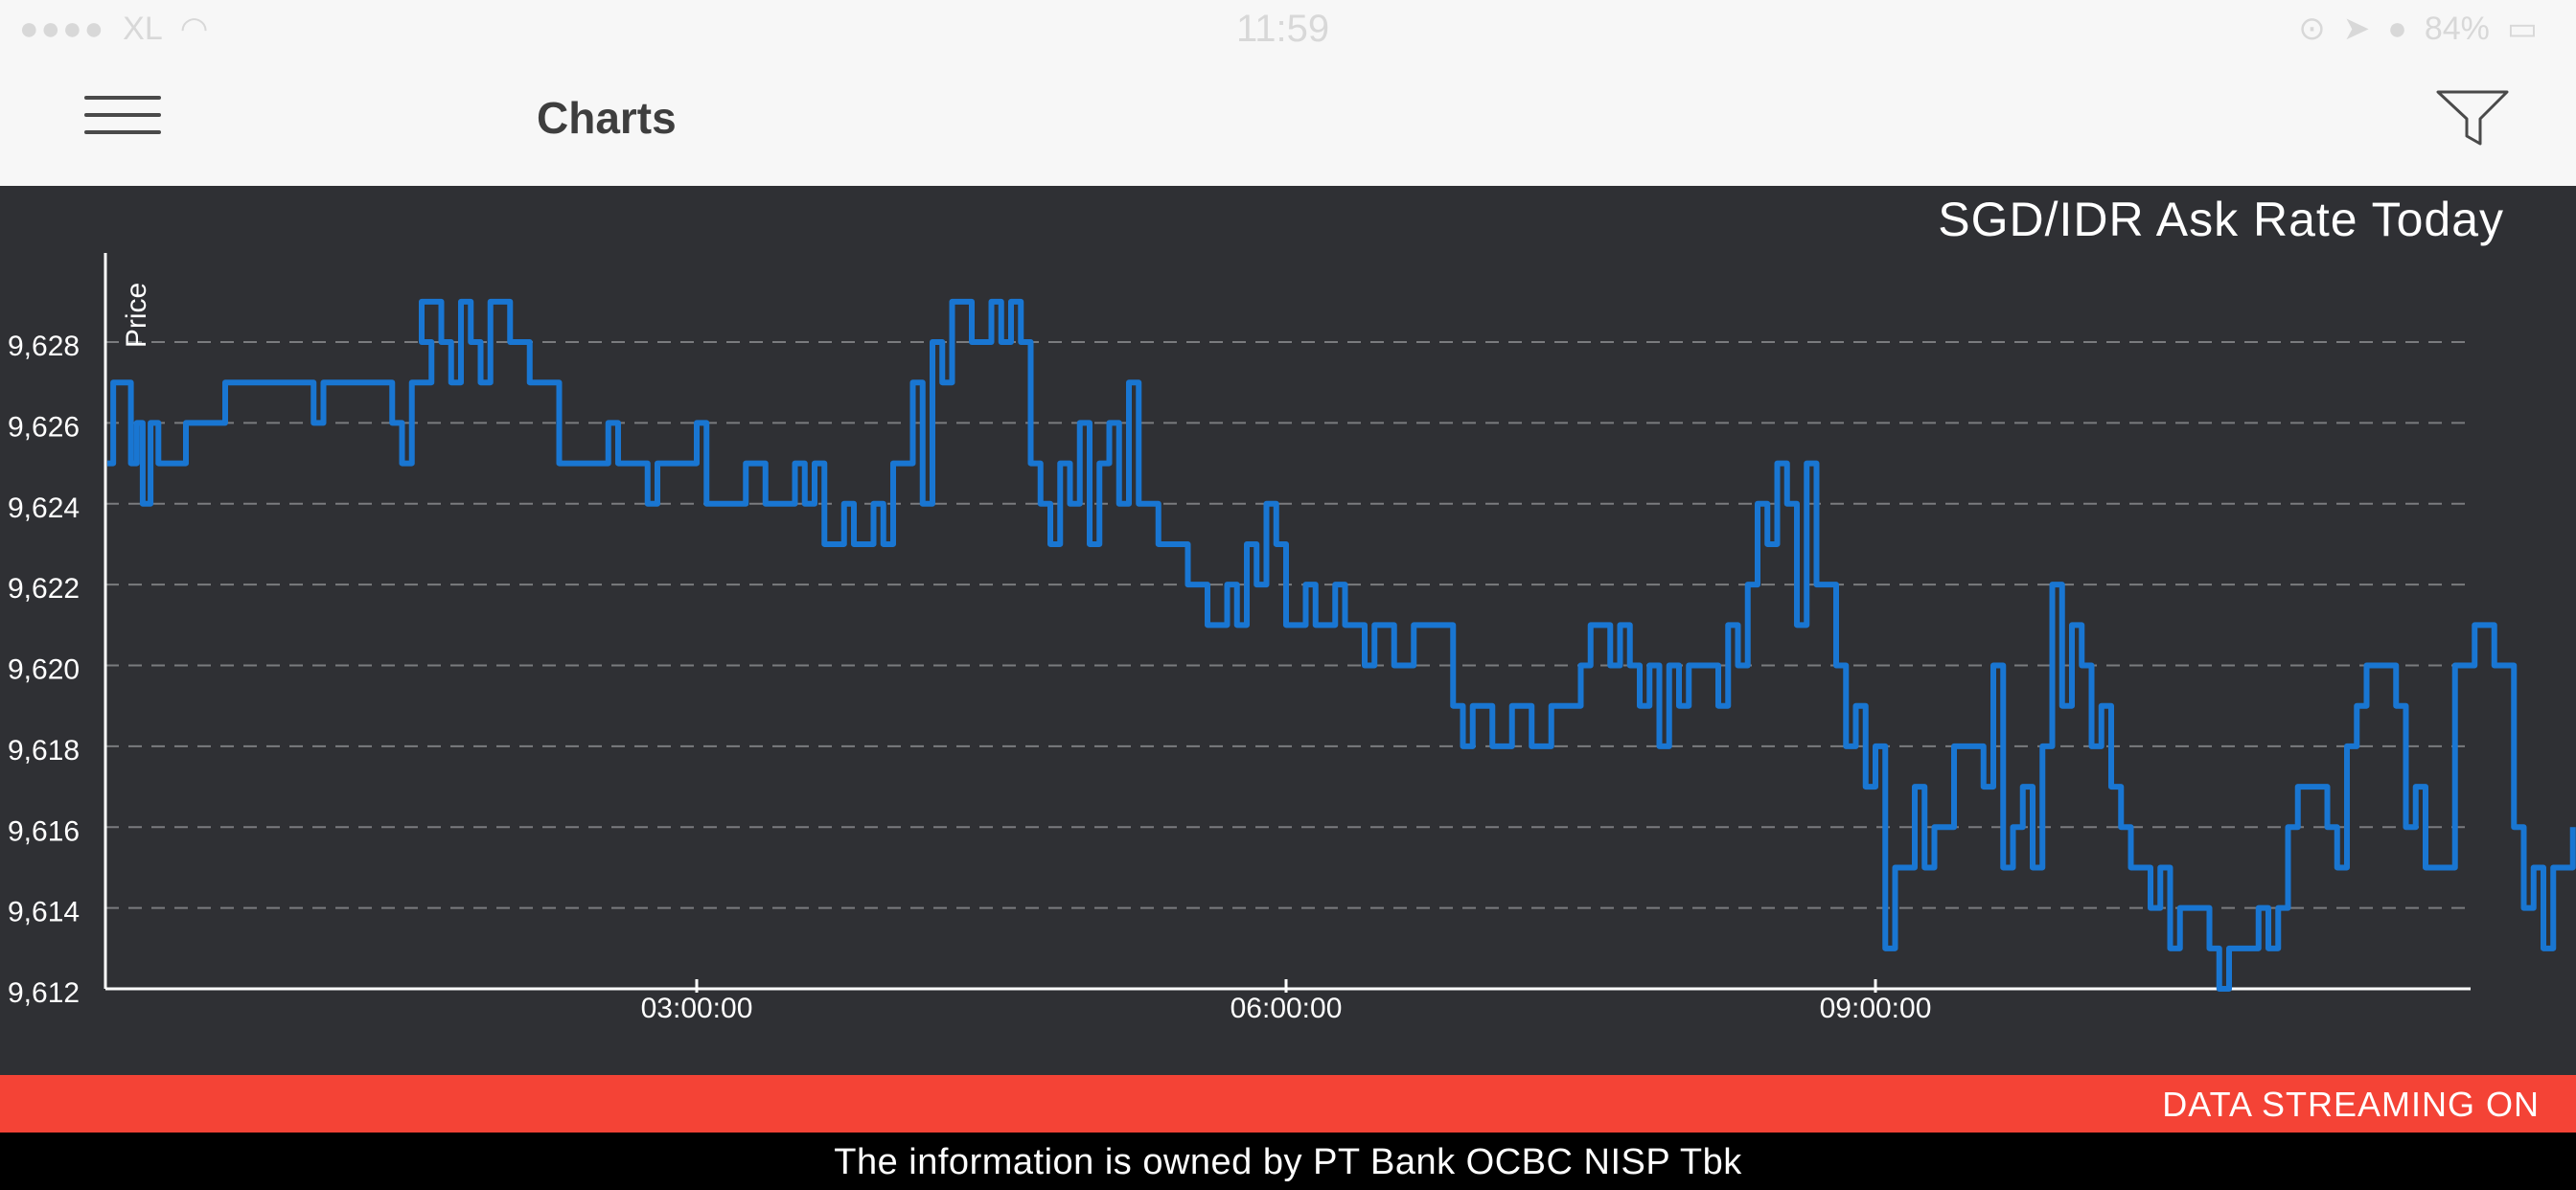 The width and height of the screenshot is (2576, 1190). I want to click on y-tick-label: 9,624, so click(44, 508).